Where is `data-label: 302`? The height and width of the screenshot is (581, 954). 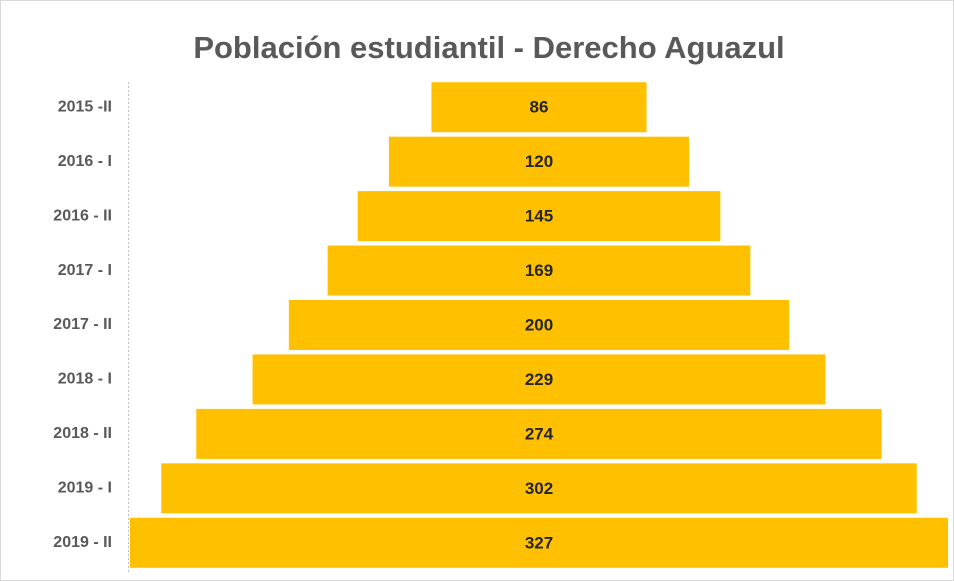 data-label: 302 is located at coordinates (539, 488).